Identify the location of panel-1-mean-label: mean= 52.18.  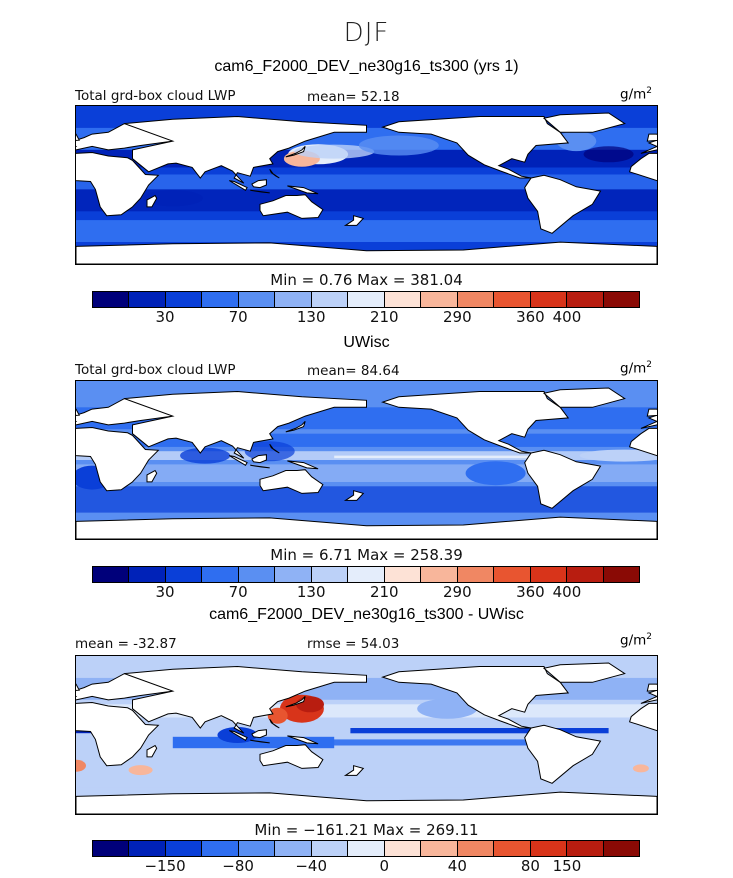
(353, 97).